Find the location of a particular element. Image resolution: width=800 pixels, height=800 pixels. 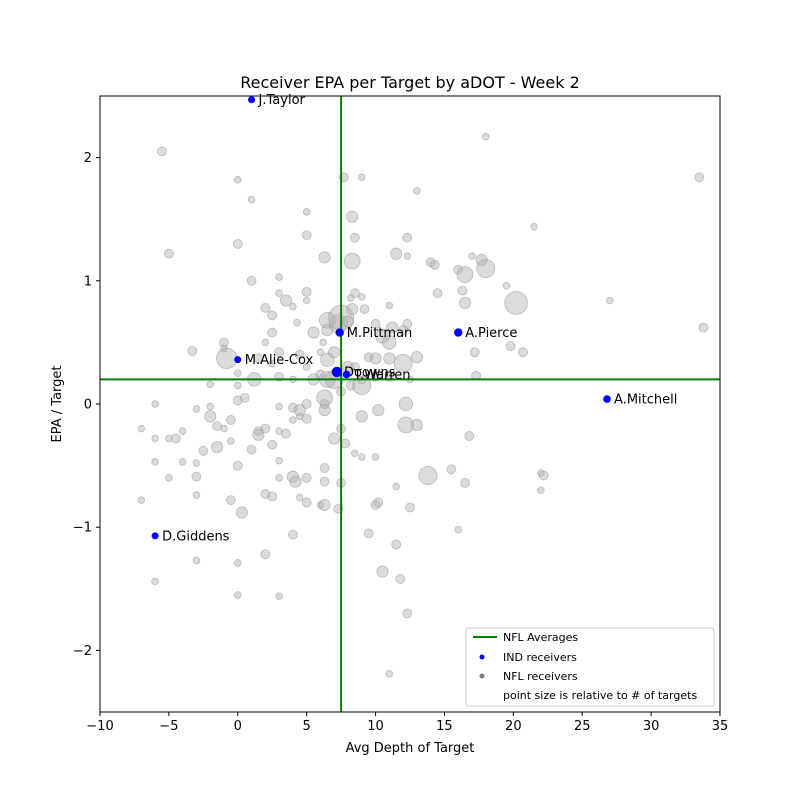

ind-receiver-label: M.Alie-Cox is located at coordinates (279, 360).